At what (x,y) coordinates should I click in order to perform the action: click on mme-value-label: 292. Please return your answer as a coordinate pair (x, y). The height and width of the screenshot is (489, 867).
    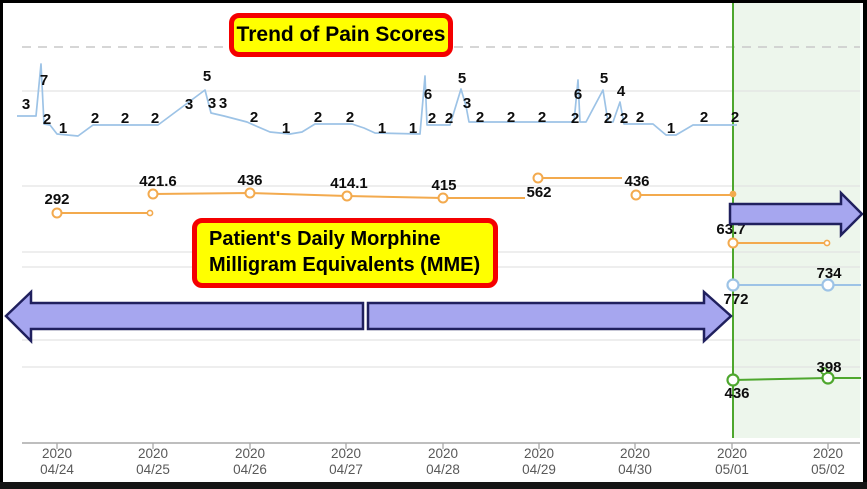
    Looking at the image, I should click on (56, 199).